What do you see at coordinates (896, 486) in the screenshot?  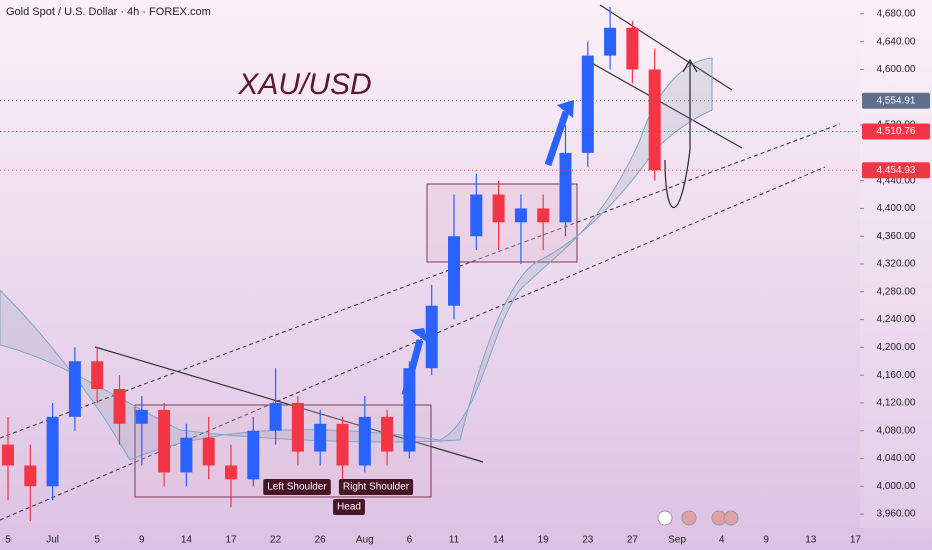 I see `y-tick-label: 4,000.00` at bounding box center [896, 486].